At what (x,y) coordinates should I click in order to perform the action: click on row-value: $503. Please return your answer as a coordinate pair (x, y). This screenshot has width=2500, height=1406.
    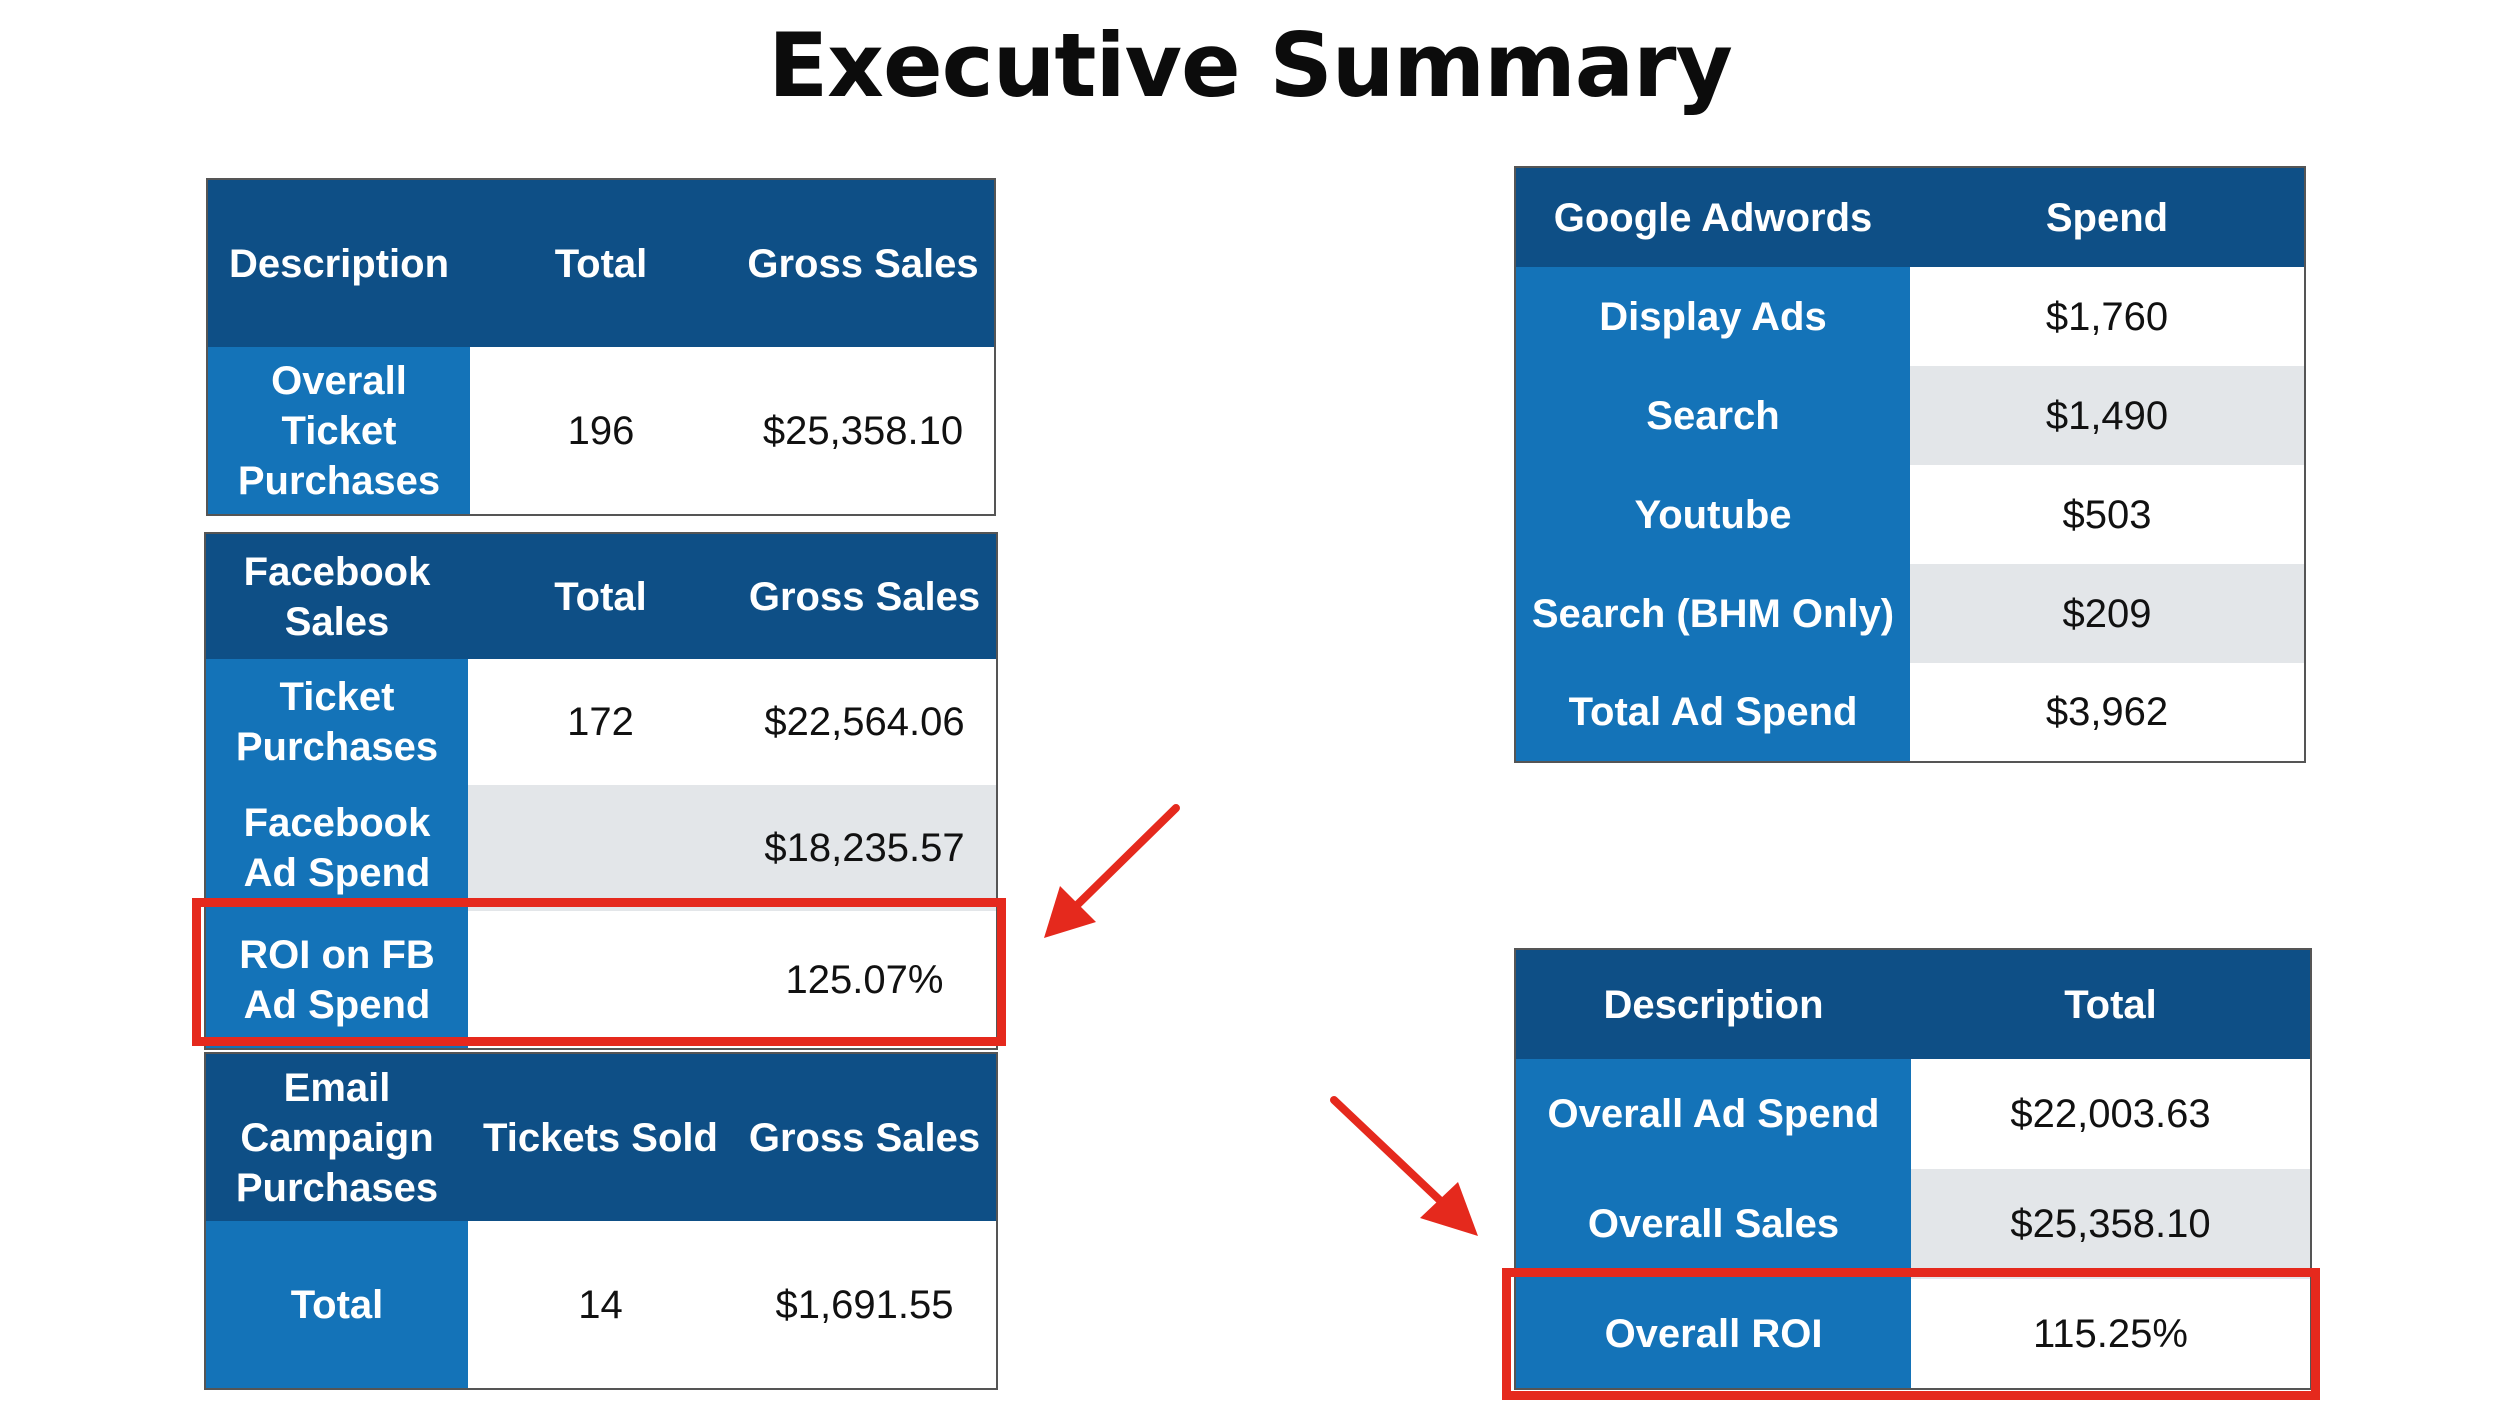
    Looking at the image, I should click on (2107, 514).